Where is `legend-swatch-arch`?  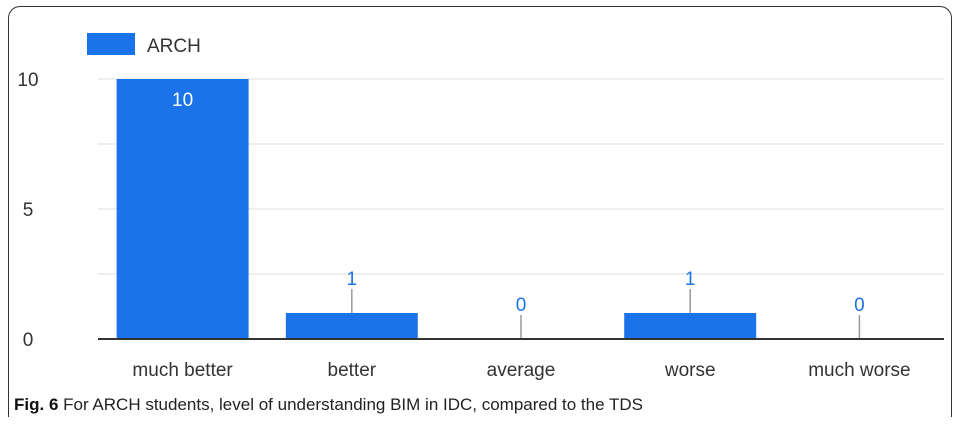 legend-swatch-arch is located at coordinates (111, 44).